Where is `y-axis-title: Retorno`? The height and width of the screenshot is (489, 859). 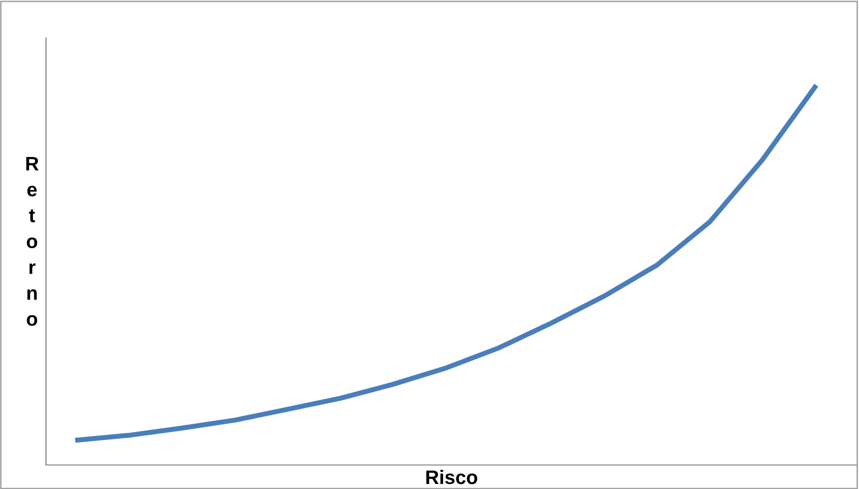
y-axis-title: Retorno is located at coordinates (32, 241).